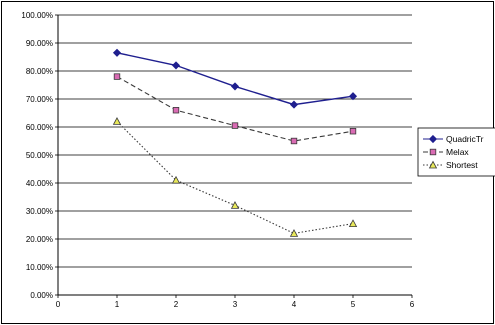 The image size is (495, 325). I want to click on series-quadrictr, so click(235, 78).